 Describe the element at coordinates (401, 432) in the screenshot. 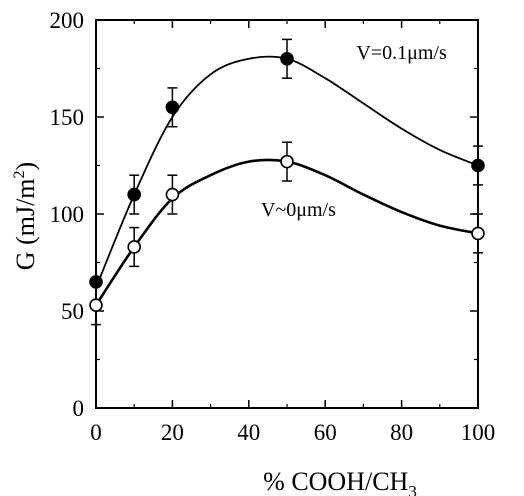

I see `x-tick-label: 80` at that location.